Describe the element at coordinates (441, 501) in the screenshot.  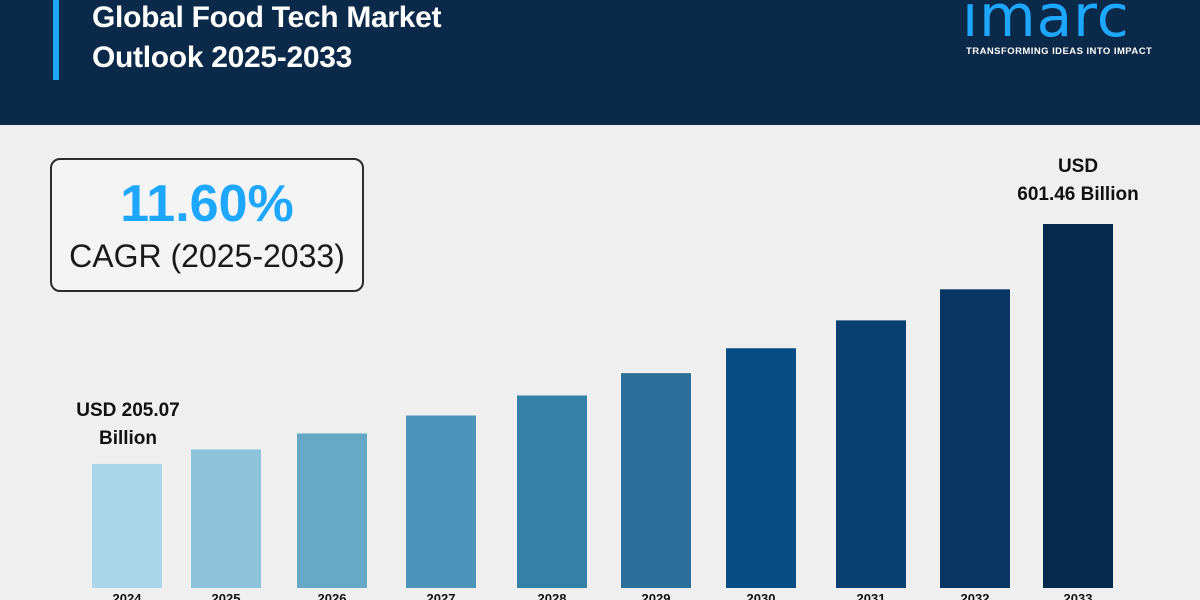
I see `bar-2027` at that location.